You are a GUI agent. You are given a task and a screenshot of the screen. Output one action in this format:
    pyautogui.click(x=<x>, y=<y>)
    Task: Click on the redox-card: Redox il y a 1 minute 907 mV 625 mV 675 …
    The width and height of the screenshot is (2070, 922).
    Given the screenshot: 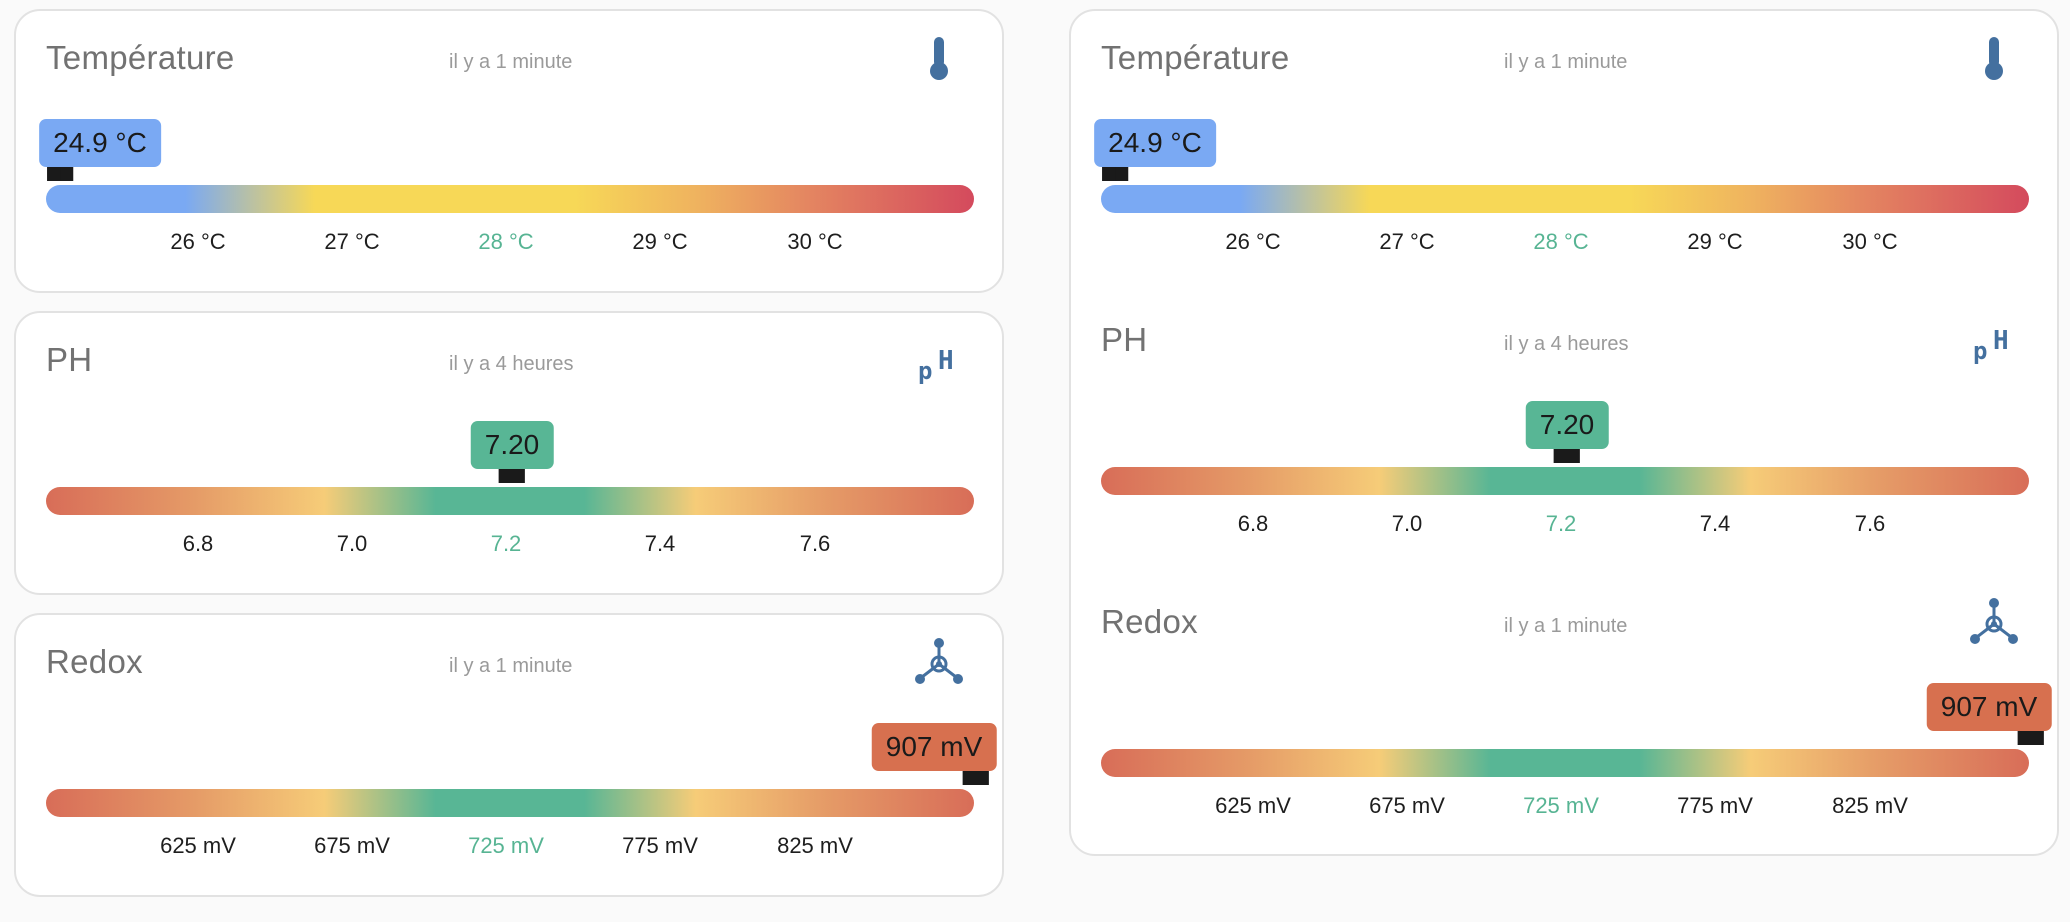 What is the action you would take?
    pyautogui.click(x=509, y=755)
    